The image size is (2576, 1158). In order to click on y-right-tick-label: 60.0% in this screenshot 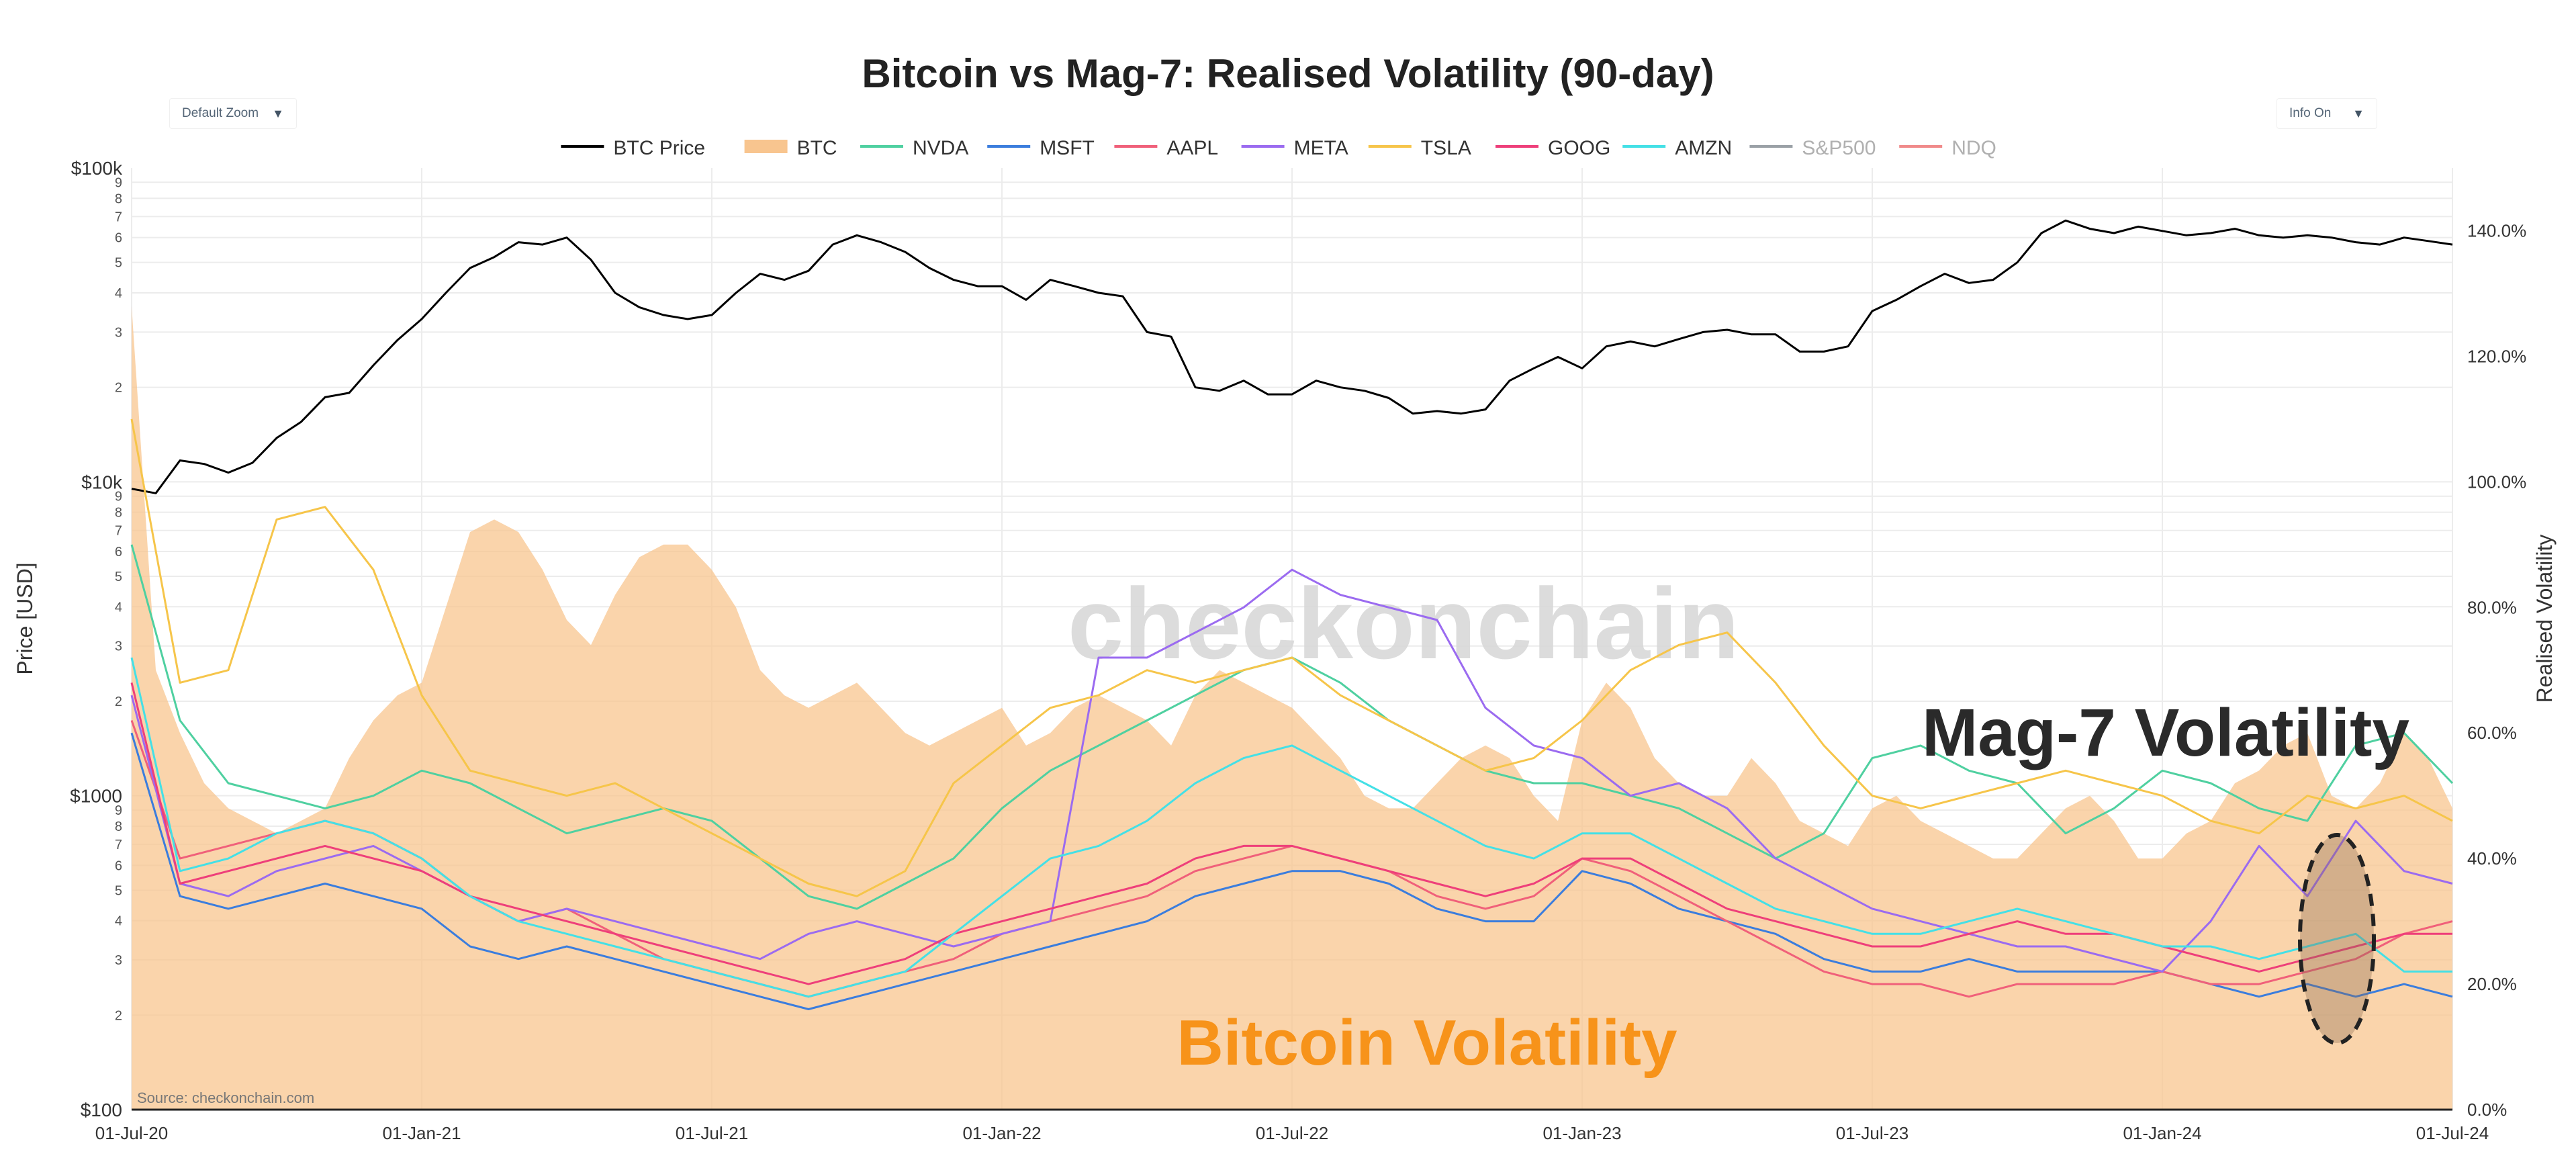, I will do `click(2492, 733)`.